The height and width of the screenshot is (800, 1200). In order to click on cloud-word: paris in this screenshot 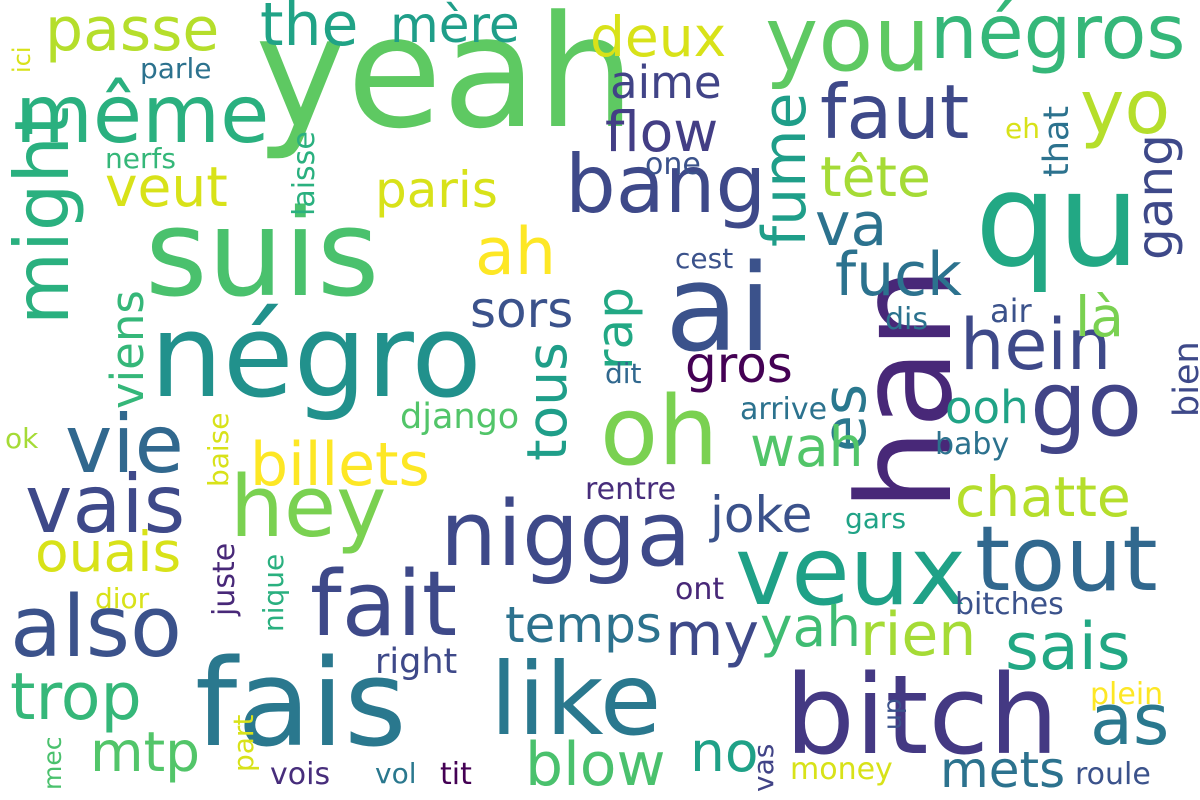, I will do `click(436, 190)`.